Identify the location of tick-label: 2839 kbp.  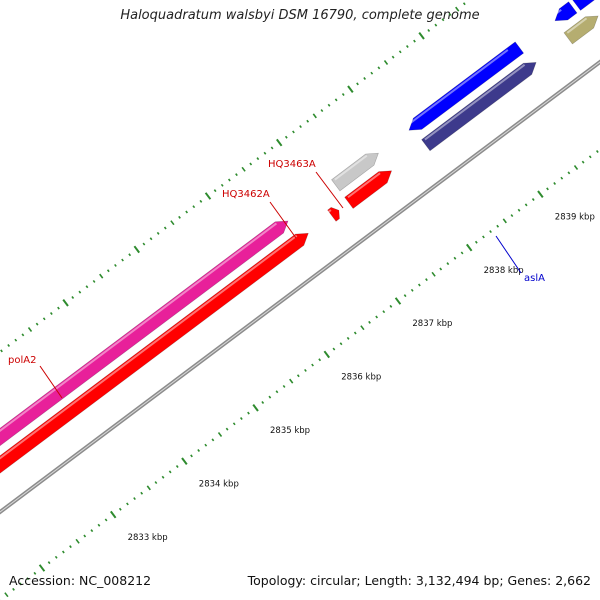
(575, 217).